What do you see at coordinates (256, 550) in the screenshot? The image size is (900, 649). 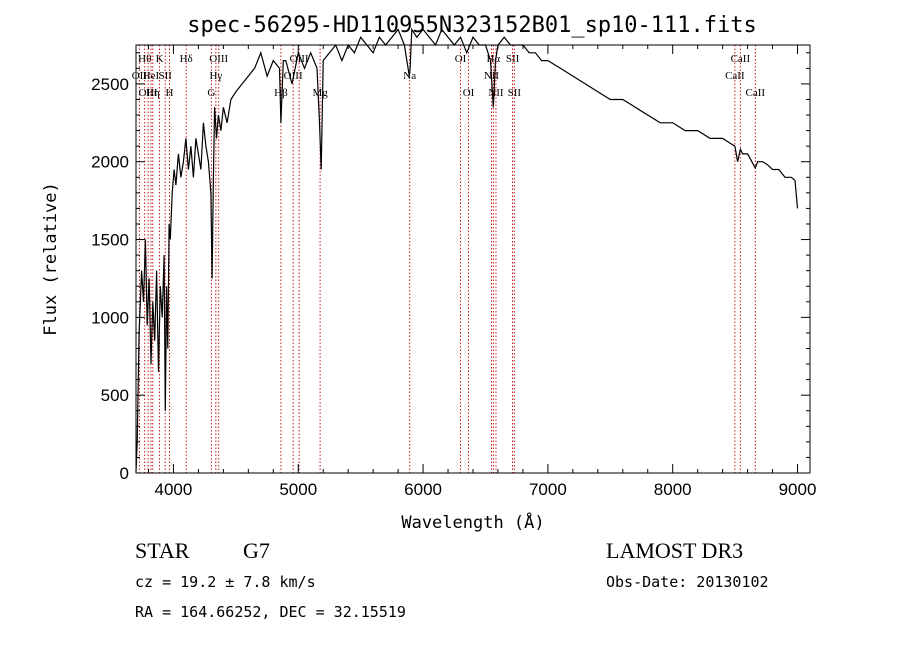 I see `object-subclass: G7` at bounding box center [256, 550].